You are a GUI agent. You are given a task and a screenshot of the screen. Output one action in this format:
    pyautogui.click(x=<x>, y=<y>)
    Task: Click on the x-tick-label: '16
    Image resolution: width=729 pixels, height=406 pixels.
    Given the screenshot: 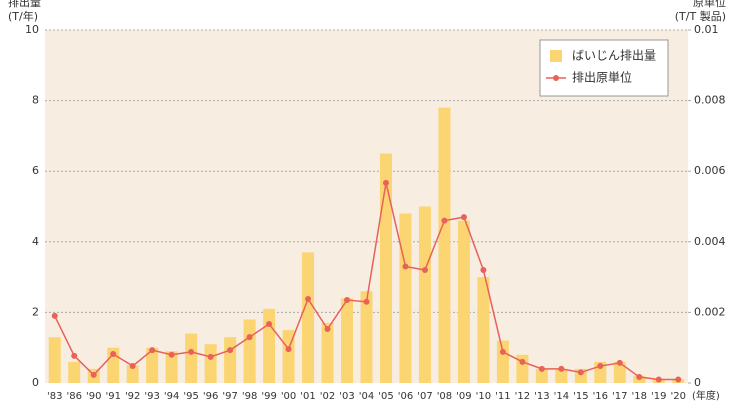 What is the action you would take?
    pyautogui.click(x=600, y=396)
    